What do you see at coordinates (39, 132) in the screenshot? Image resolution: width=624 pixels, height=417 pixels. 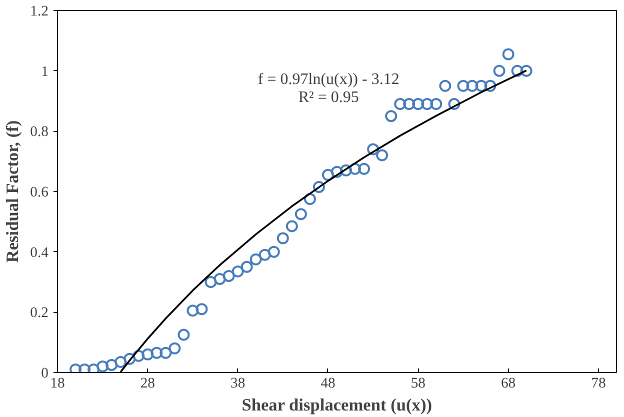 I see `y-tick-label: 0.8` at bounding box center [39, 132].